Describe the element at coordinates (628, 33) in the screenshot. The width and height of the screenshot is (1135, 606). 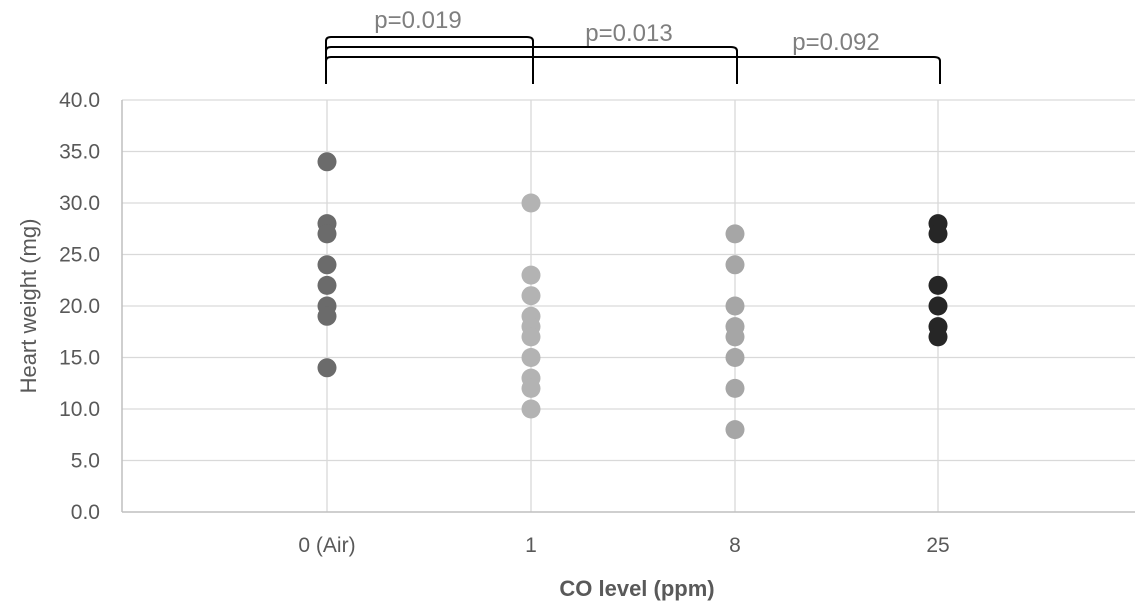
I see `p-value-label: p=0.013` at that location.